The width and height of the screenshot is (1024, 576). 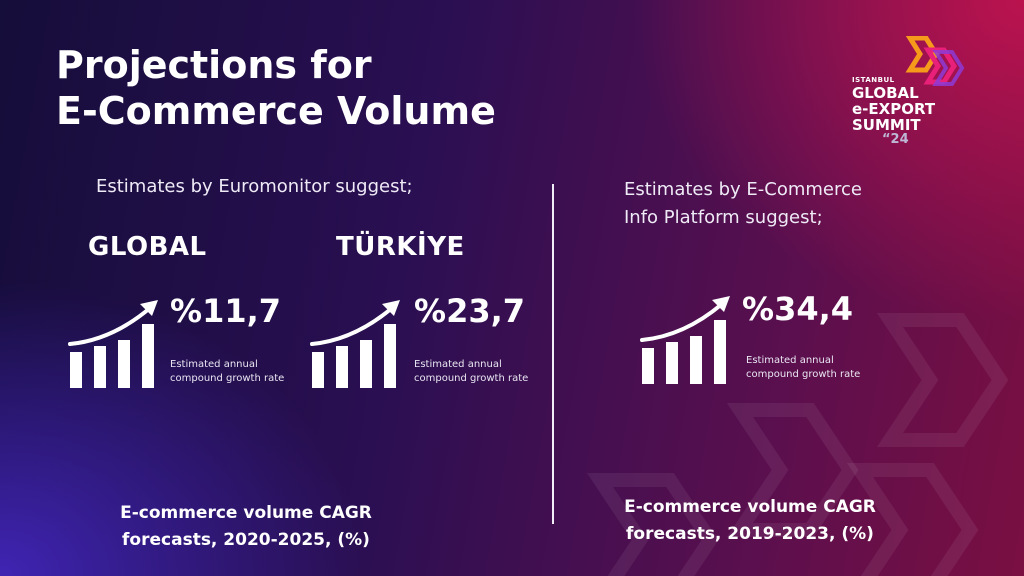 I want to click on global-cagr-value: %11,7, so click(x=226, y=311).